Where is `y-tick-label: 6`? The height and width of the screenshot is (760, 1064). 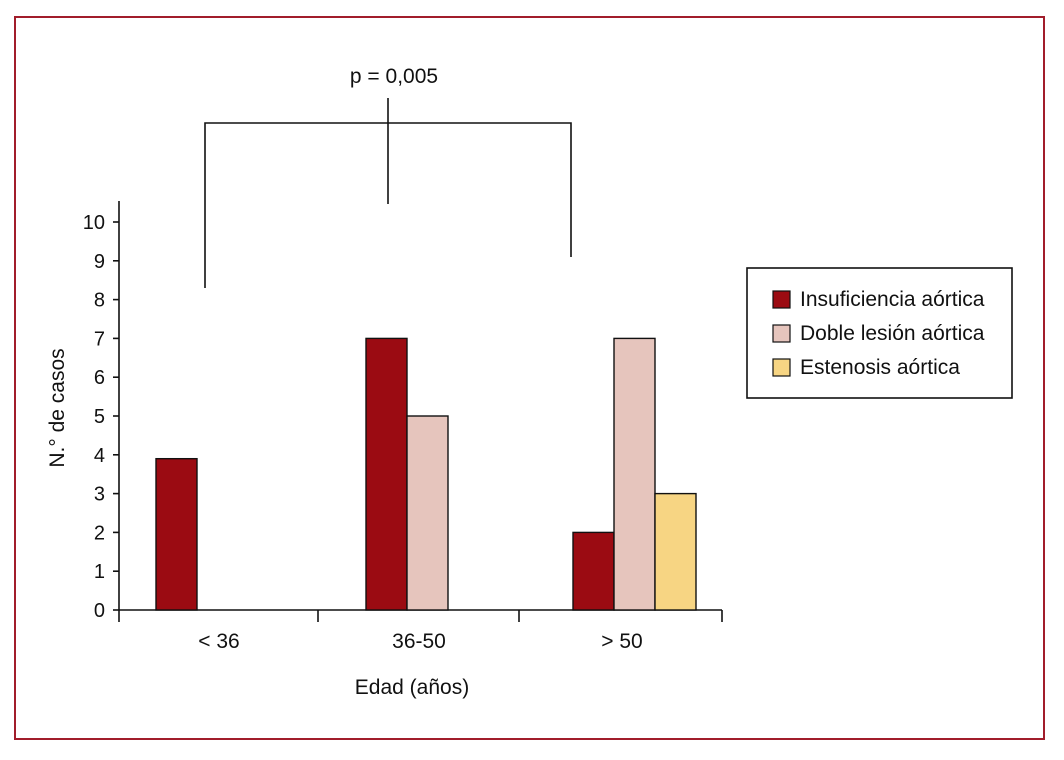 y-tick-label: 6 is located at coordinates (99, 378).